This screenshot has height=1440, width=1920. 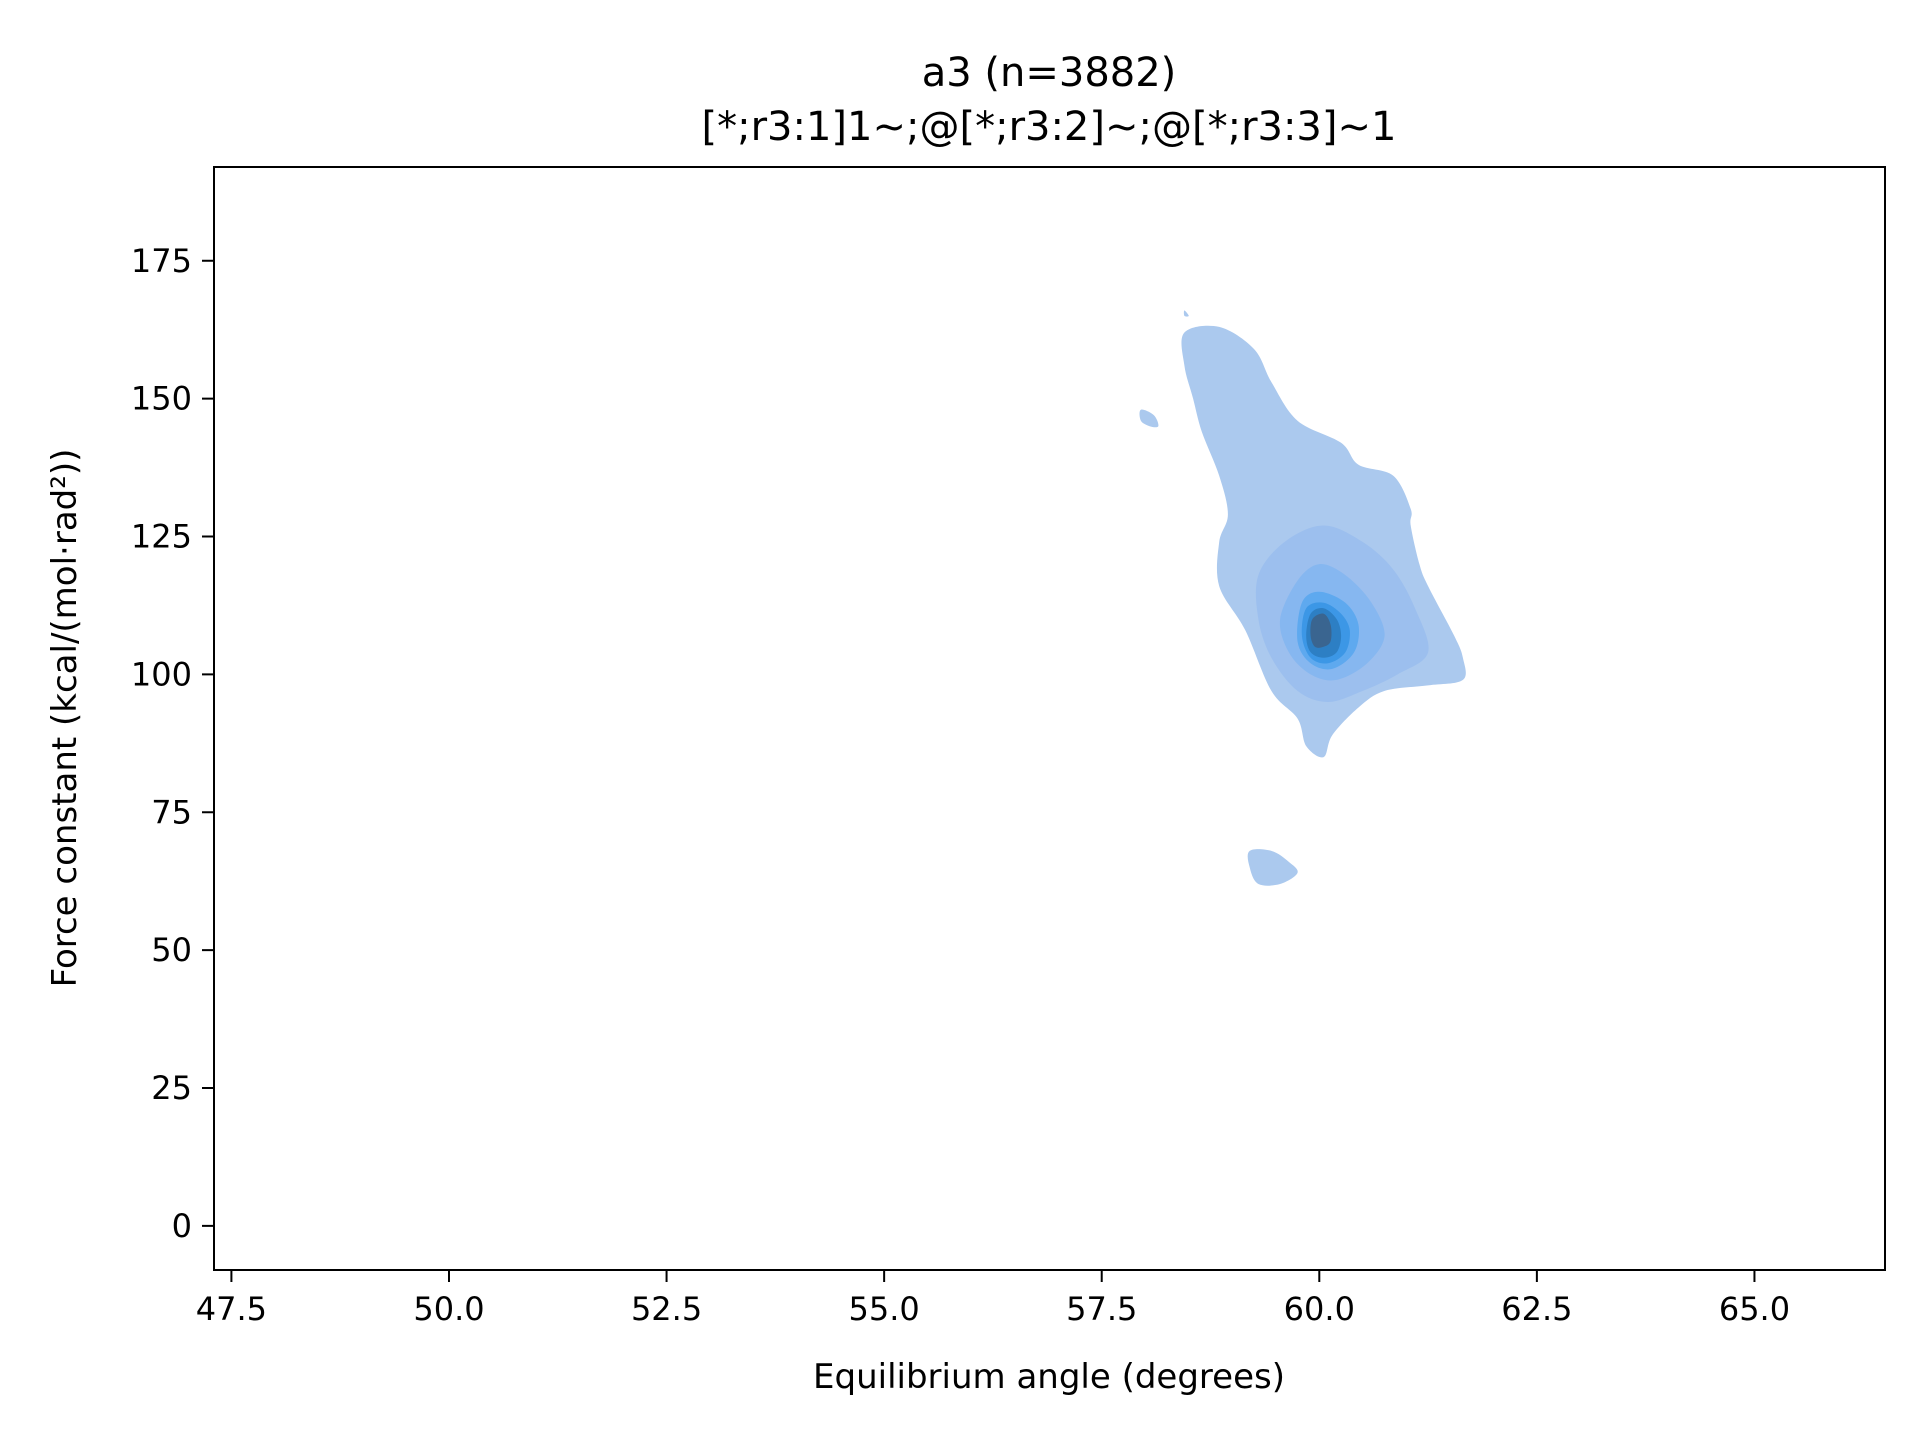 What do you see at coordinates (161, 537) in the screenshot?
I see `y-tick-label: 125` at bounding box center [161, 537].